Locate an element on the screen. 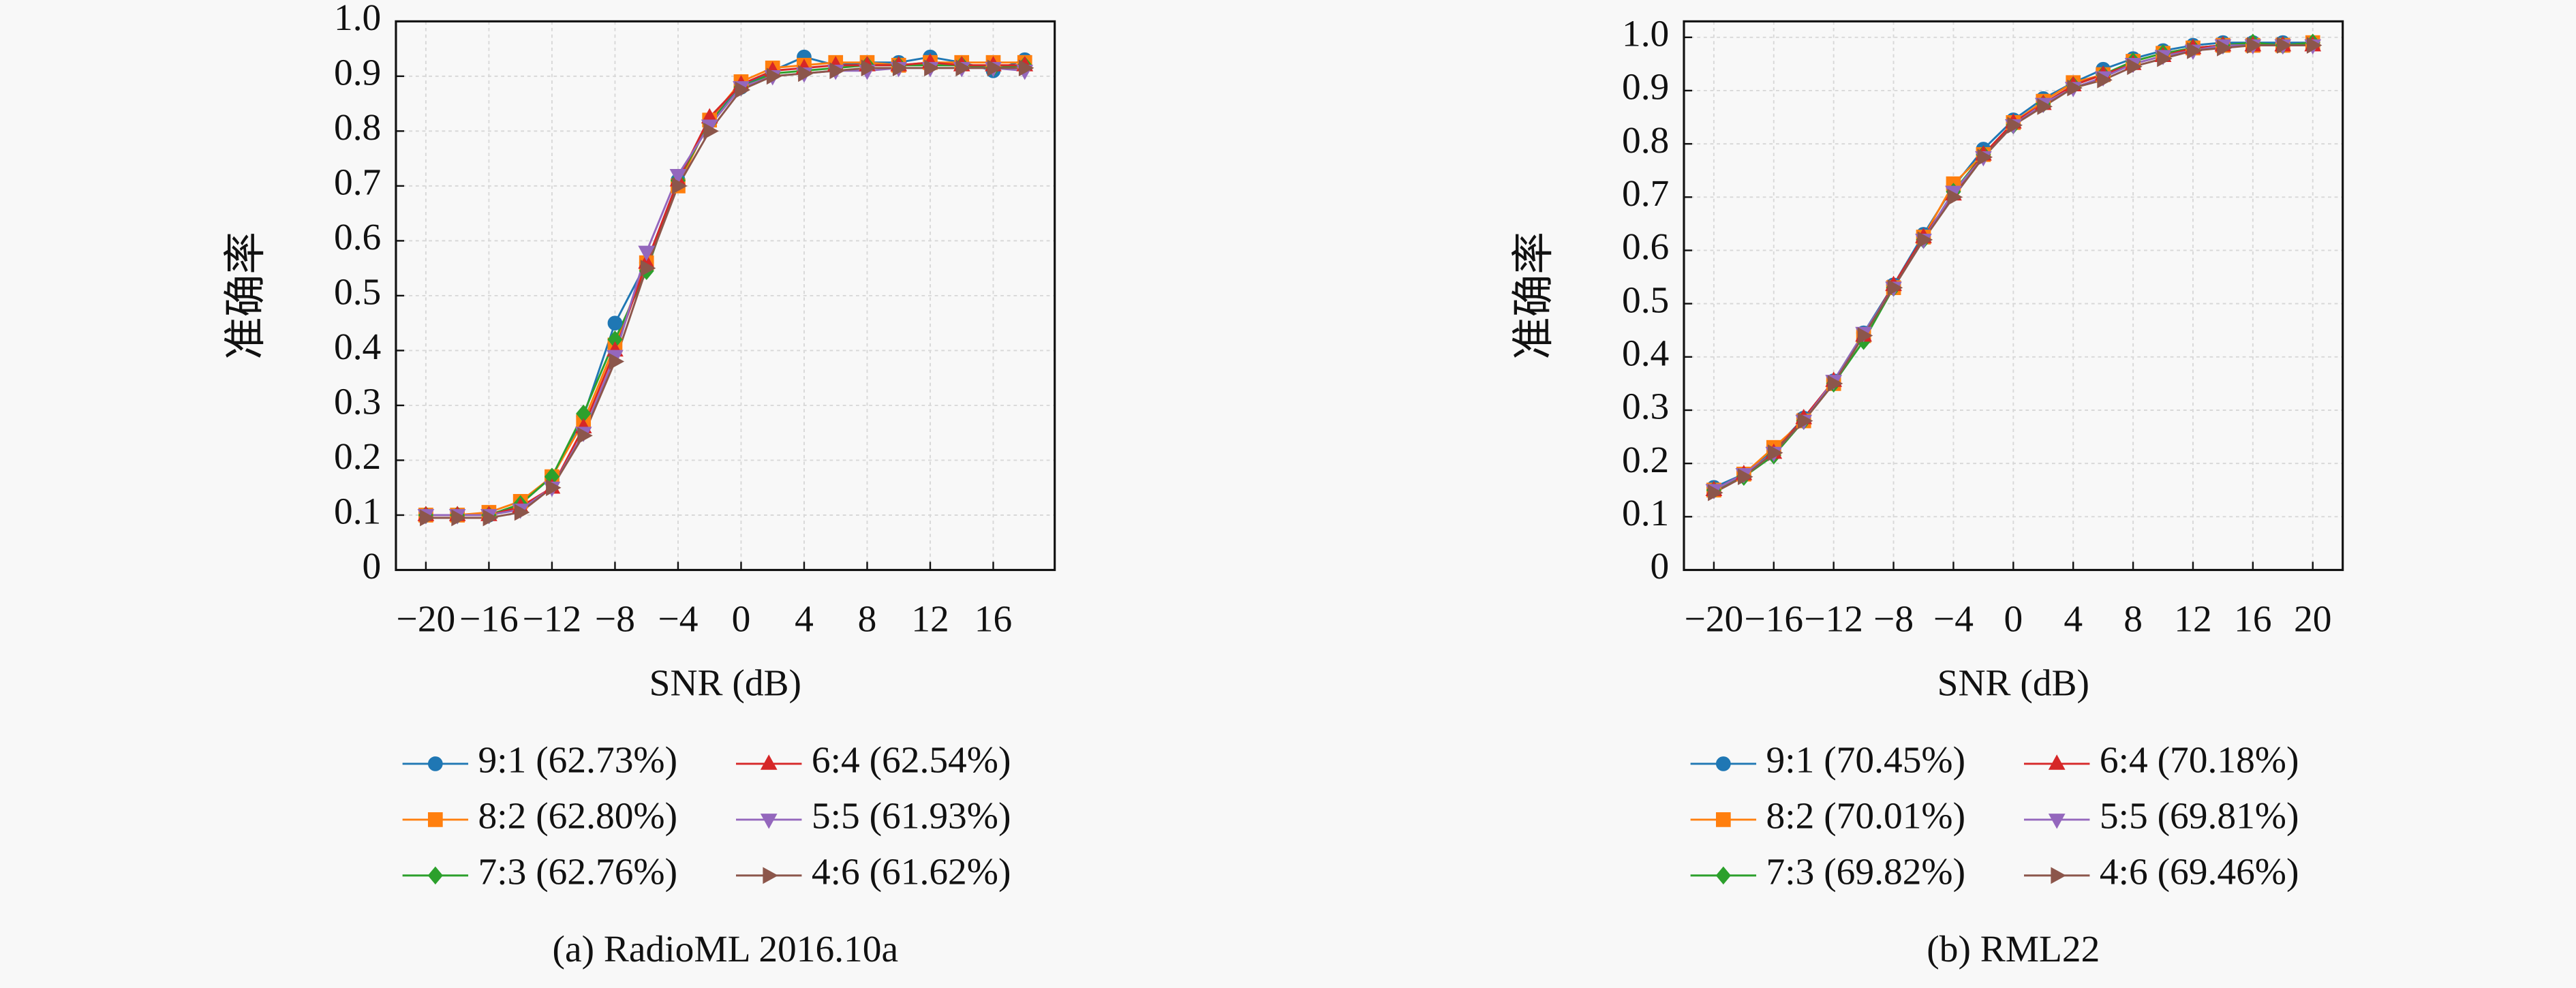 This screenshot has width=2576, height=988. legend-label: 8:2 (70.01%) is located at coordinates (1866, 816).